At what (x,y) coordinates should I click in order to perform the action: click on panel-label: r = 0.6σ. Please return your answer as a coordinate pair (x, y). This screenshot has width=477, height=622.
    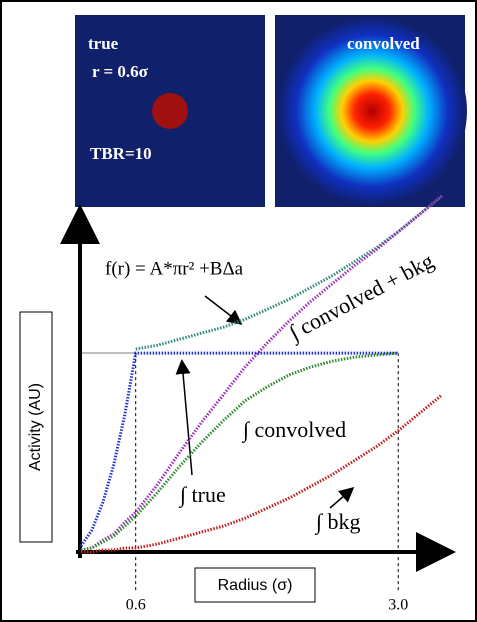
    Looking at the image, I should click on (120, 71).